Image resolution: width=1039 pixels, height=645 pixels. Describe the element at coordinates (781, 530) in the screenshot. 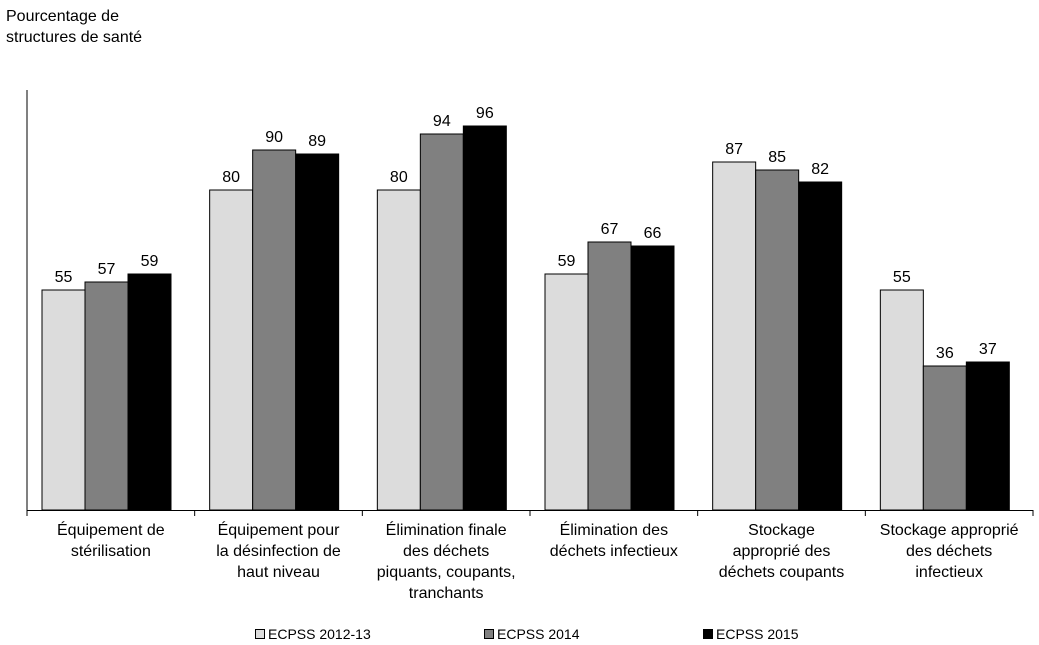

I see `x-tick-label-line: Stockage` at that location.